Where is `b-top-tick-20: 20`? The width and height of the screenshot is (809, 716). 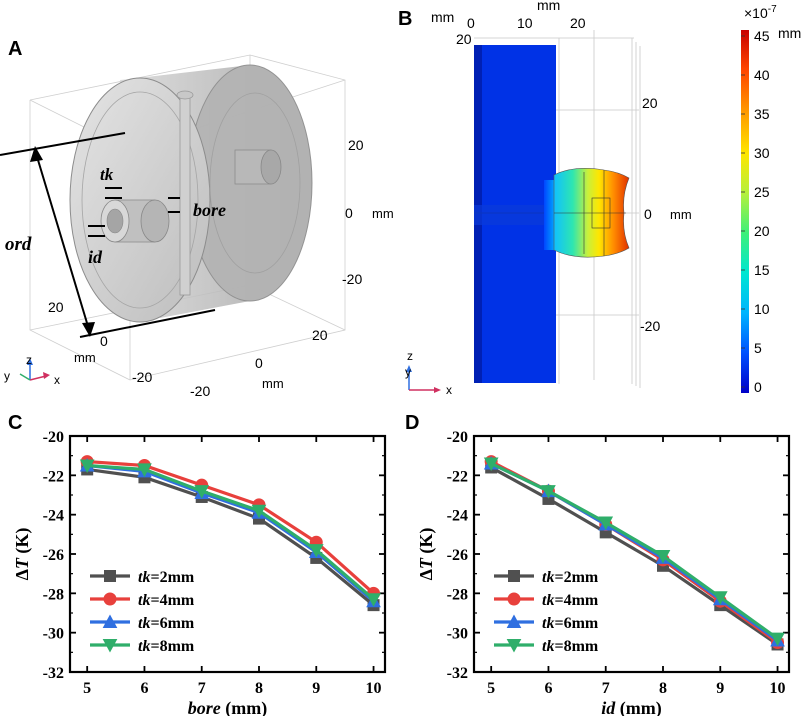
b-top-tick-20: 20 is located at coordinates (578, 23).